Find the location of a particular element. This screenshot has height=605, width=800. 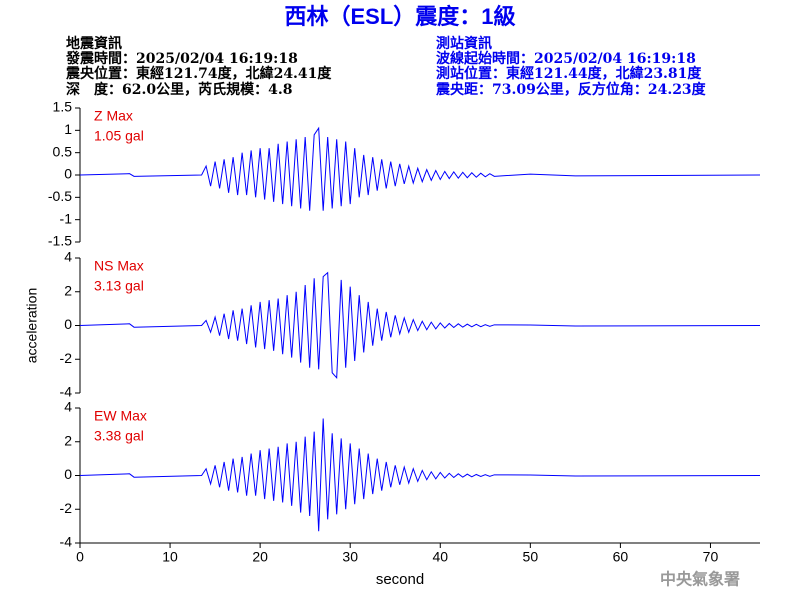

max-annotation: 3.38 gal is located at coordinates (119, 436).